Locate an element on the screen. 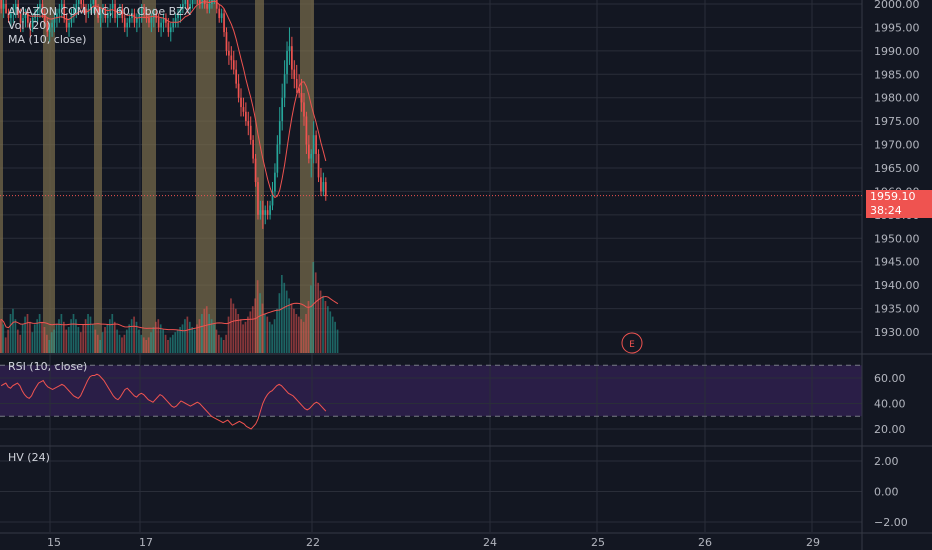 This screenshot has width=932, height=550. date-label: 22 is located at coordinates (313, 542).